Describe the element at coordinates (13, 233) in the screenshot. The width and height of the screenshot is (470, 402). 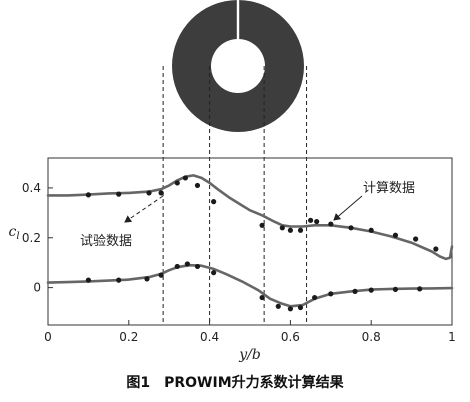
I see `y-axis-label: cl` at that location.